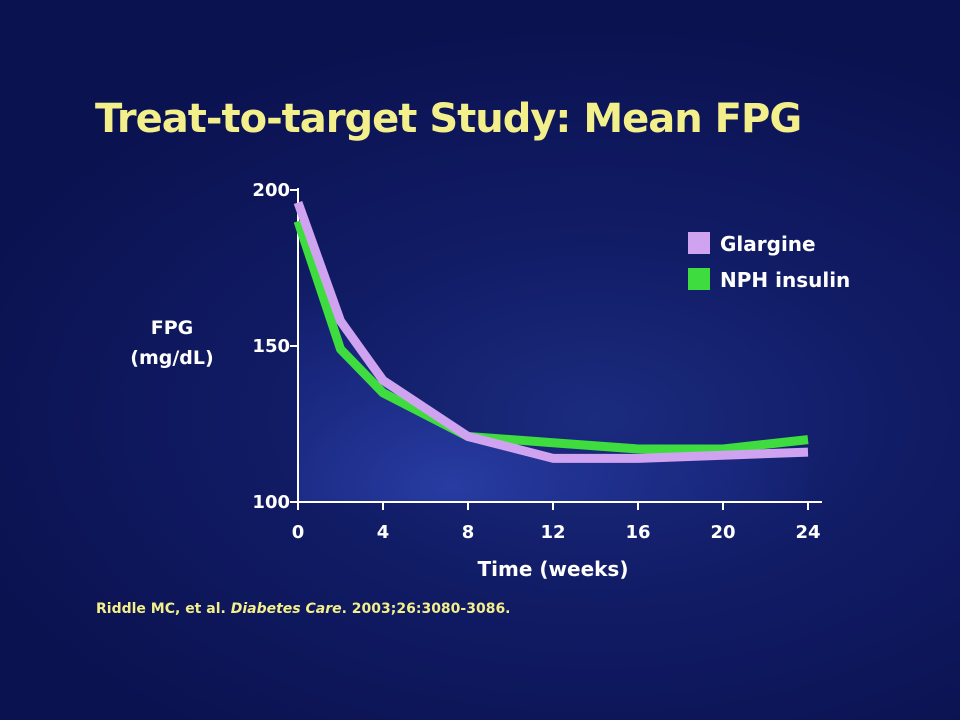 The image size is (960, 720). I want to click on x-tick-label: 20, so click(722, 532).